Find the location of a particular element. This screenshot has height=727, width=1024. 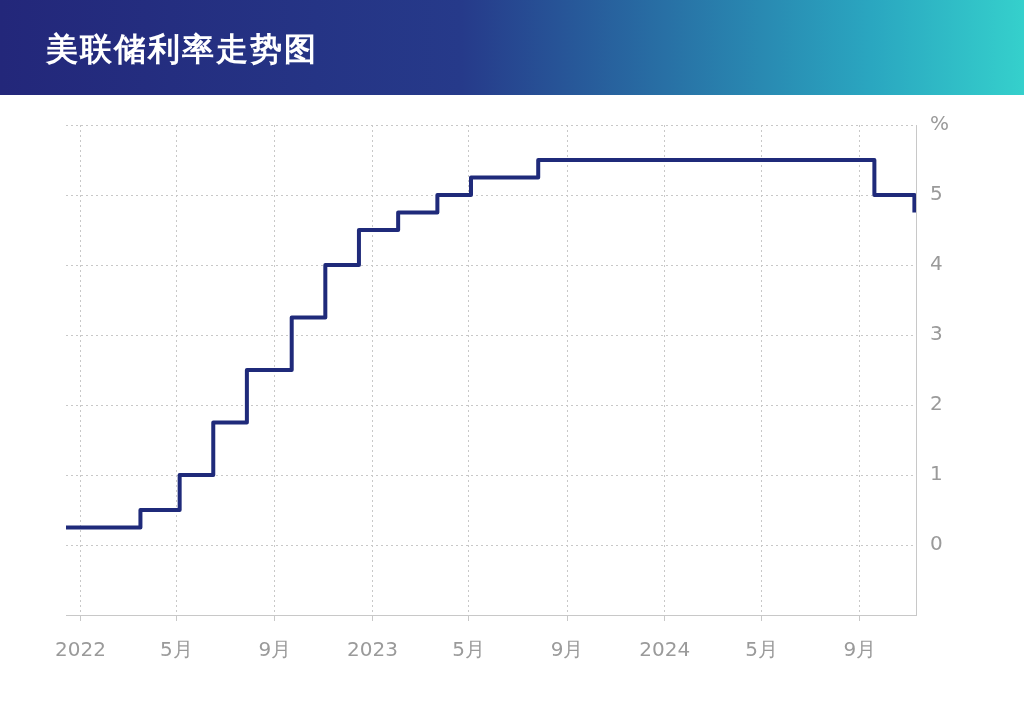

y-tick-label: 4 is located at coordinates (936, 263).